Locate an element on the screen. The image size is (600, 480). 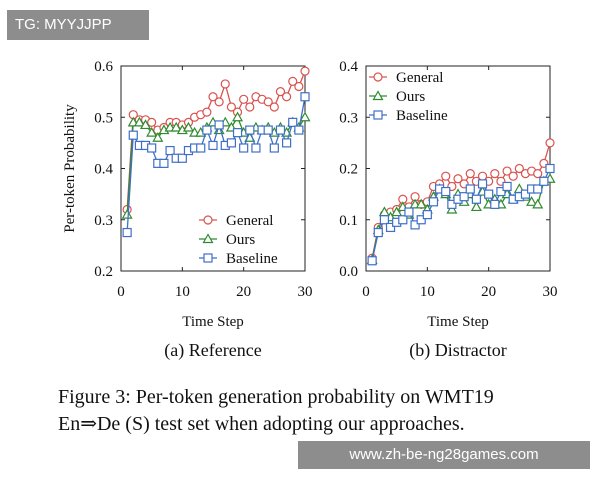
watermark-banner: www.zh-be-ng28games.com is located at coordinates (444, 455).